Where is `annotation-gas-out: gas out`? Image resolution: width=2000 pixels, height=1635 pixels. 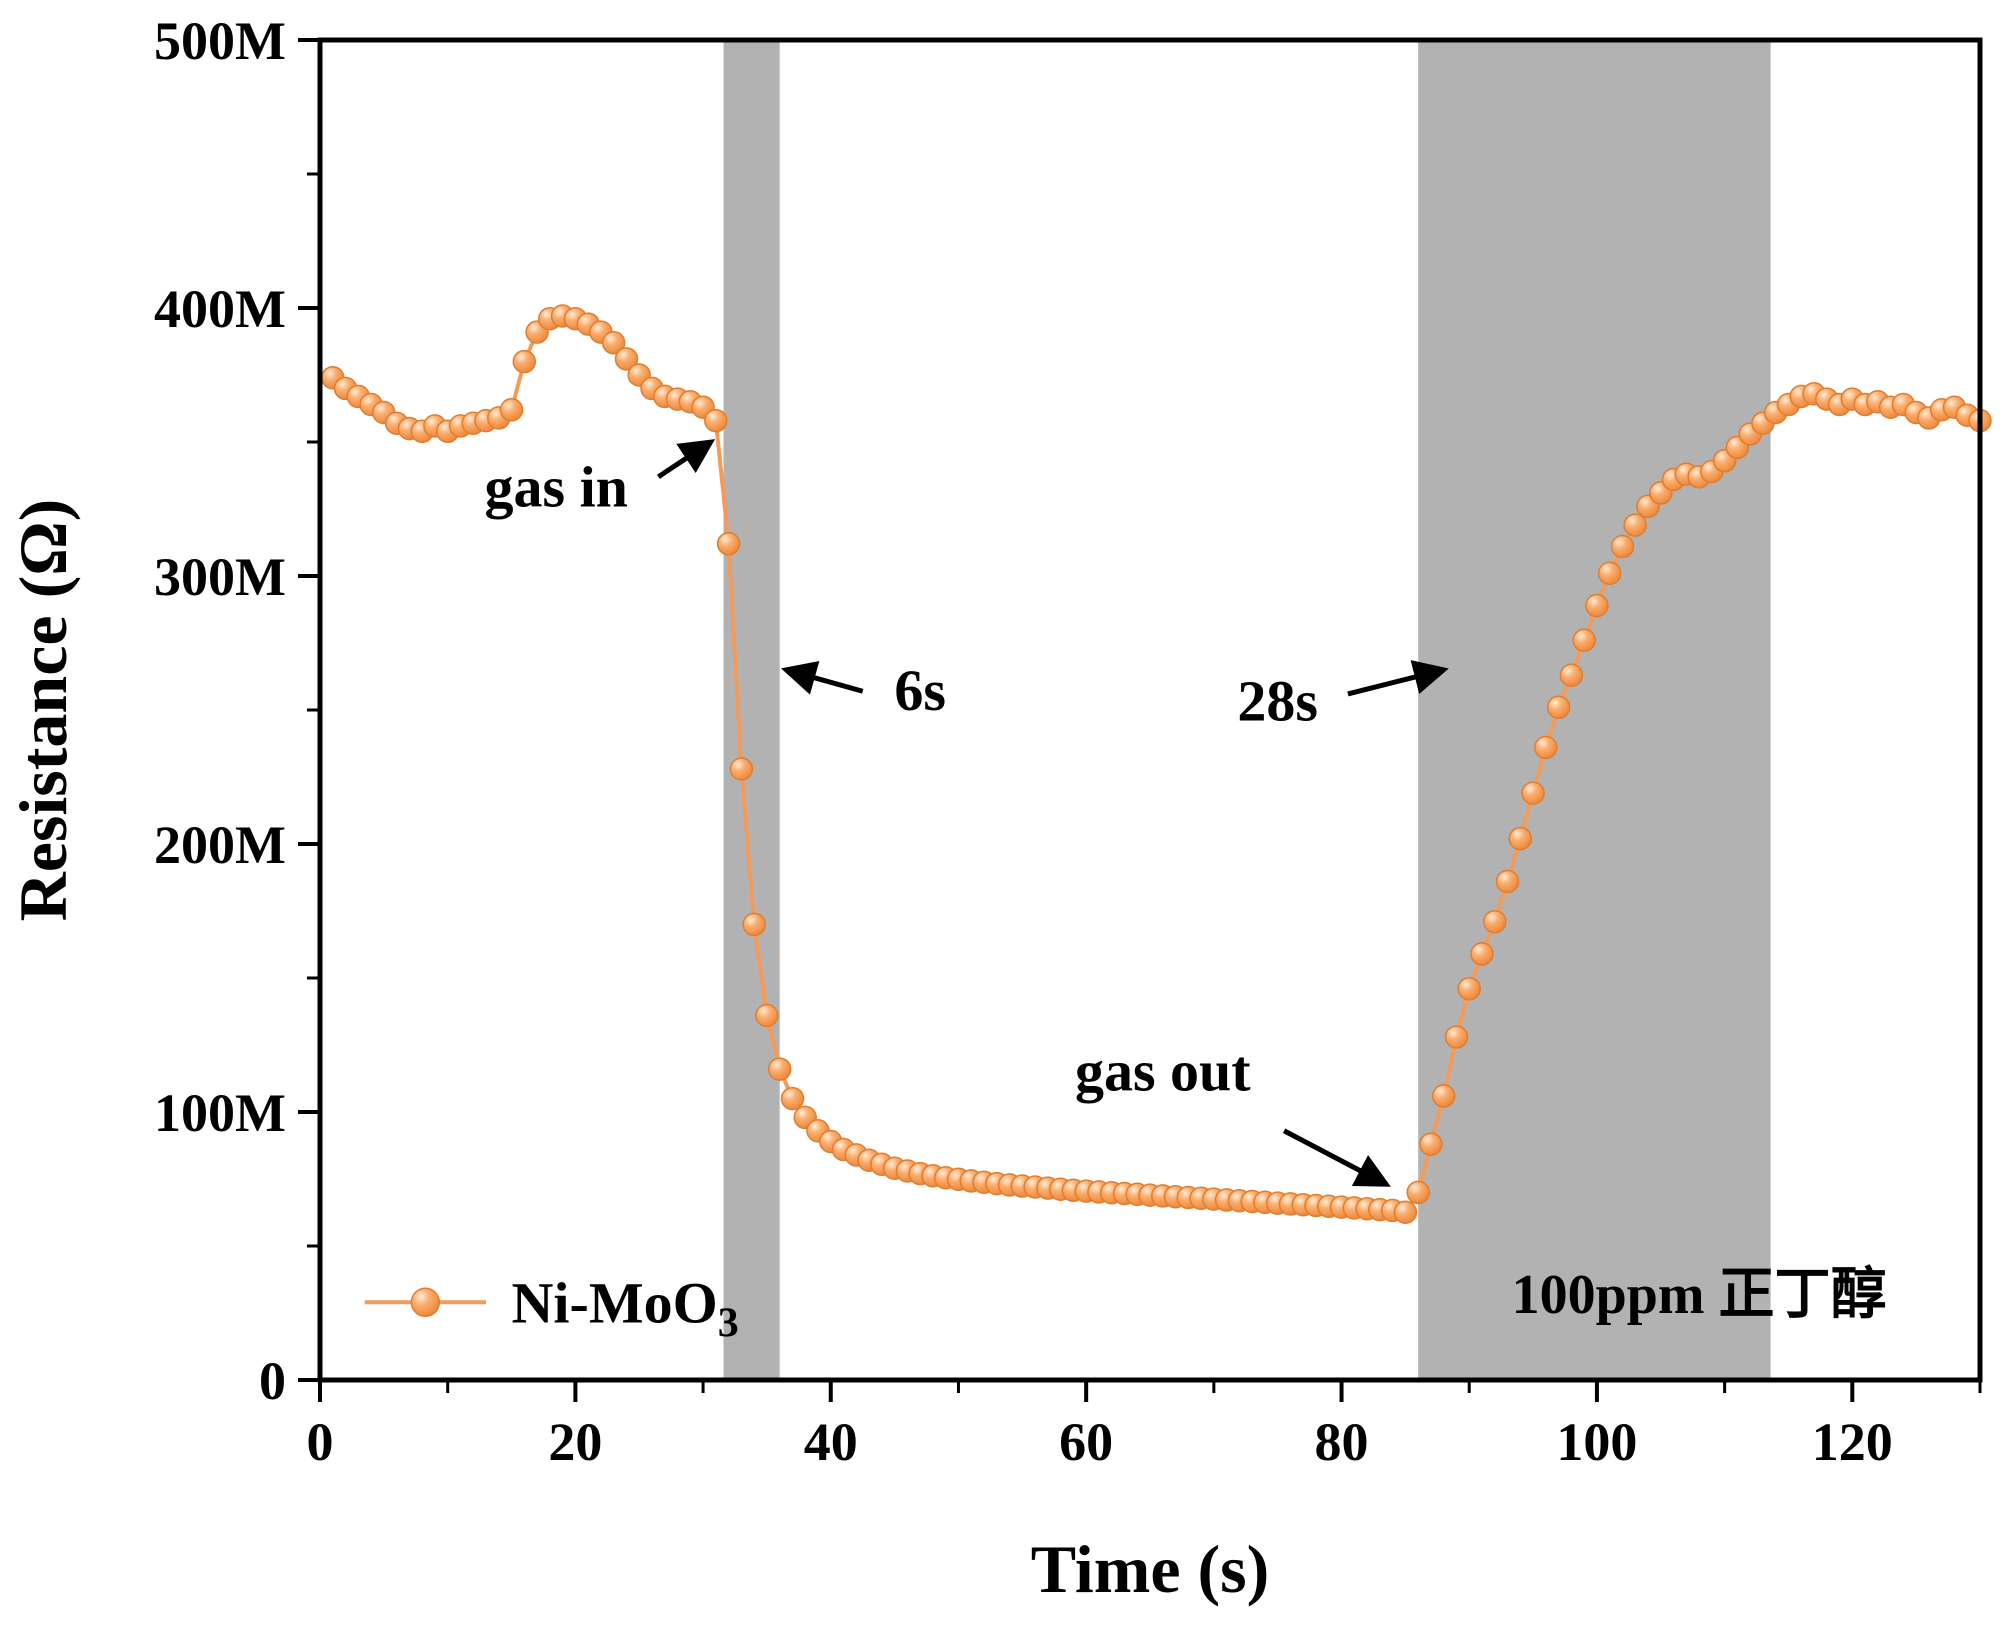
annotation-gas-out: gas out is located at coordinates (1163, 1071).